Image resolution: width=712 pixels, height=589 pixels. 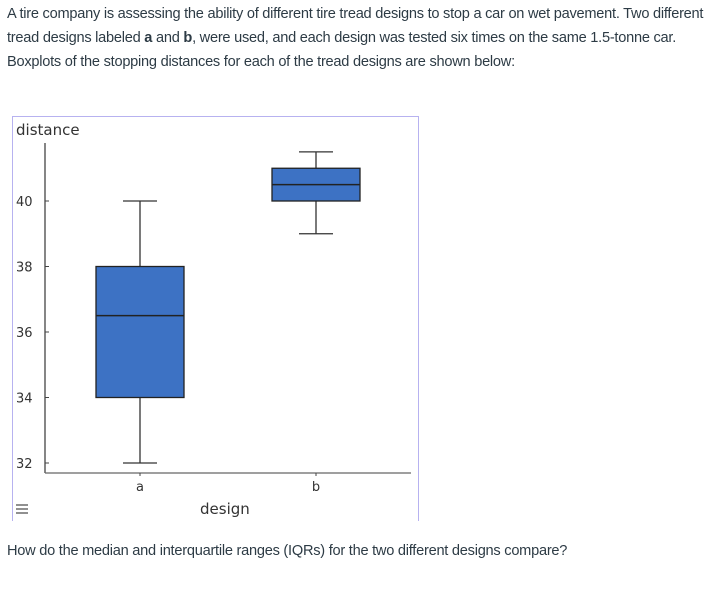 What do you see at coordinates (316, 193) in the screenshot?
I see `box-b` at bounding box center [316, 193].